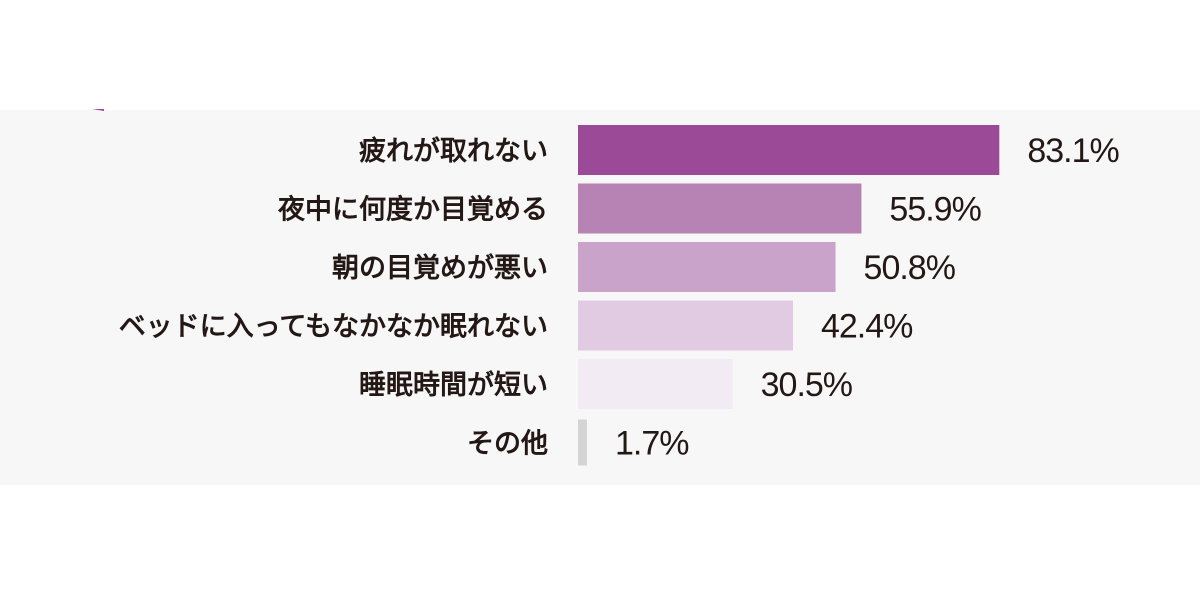  I want to click on value-label: 83.1%, so click(1073, 151).